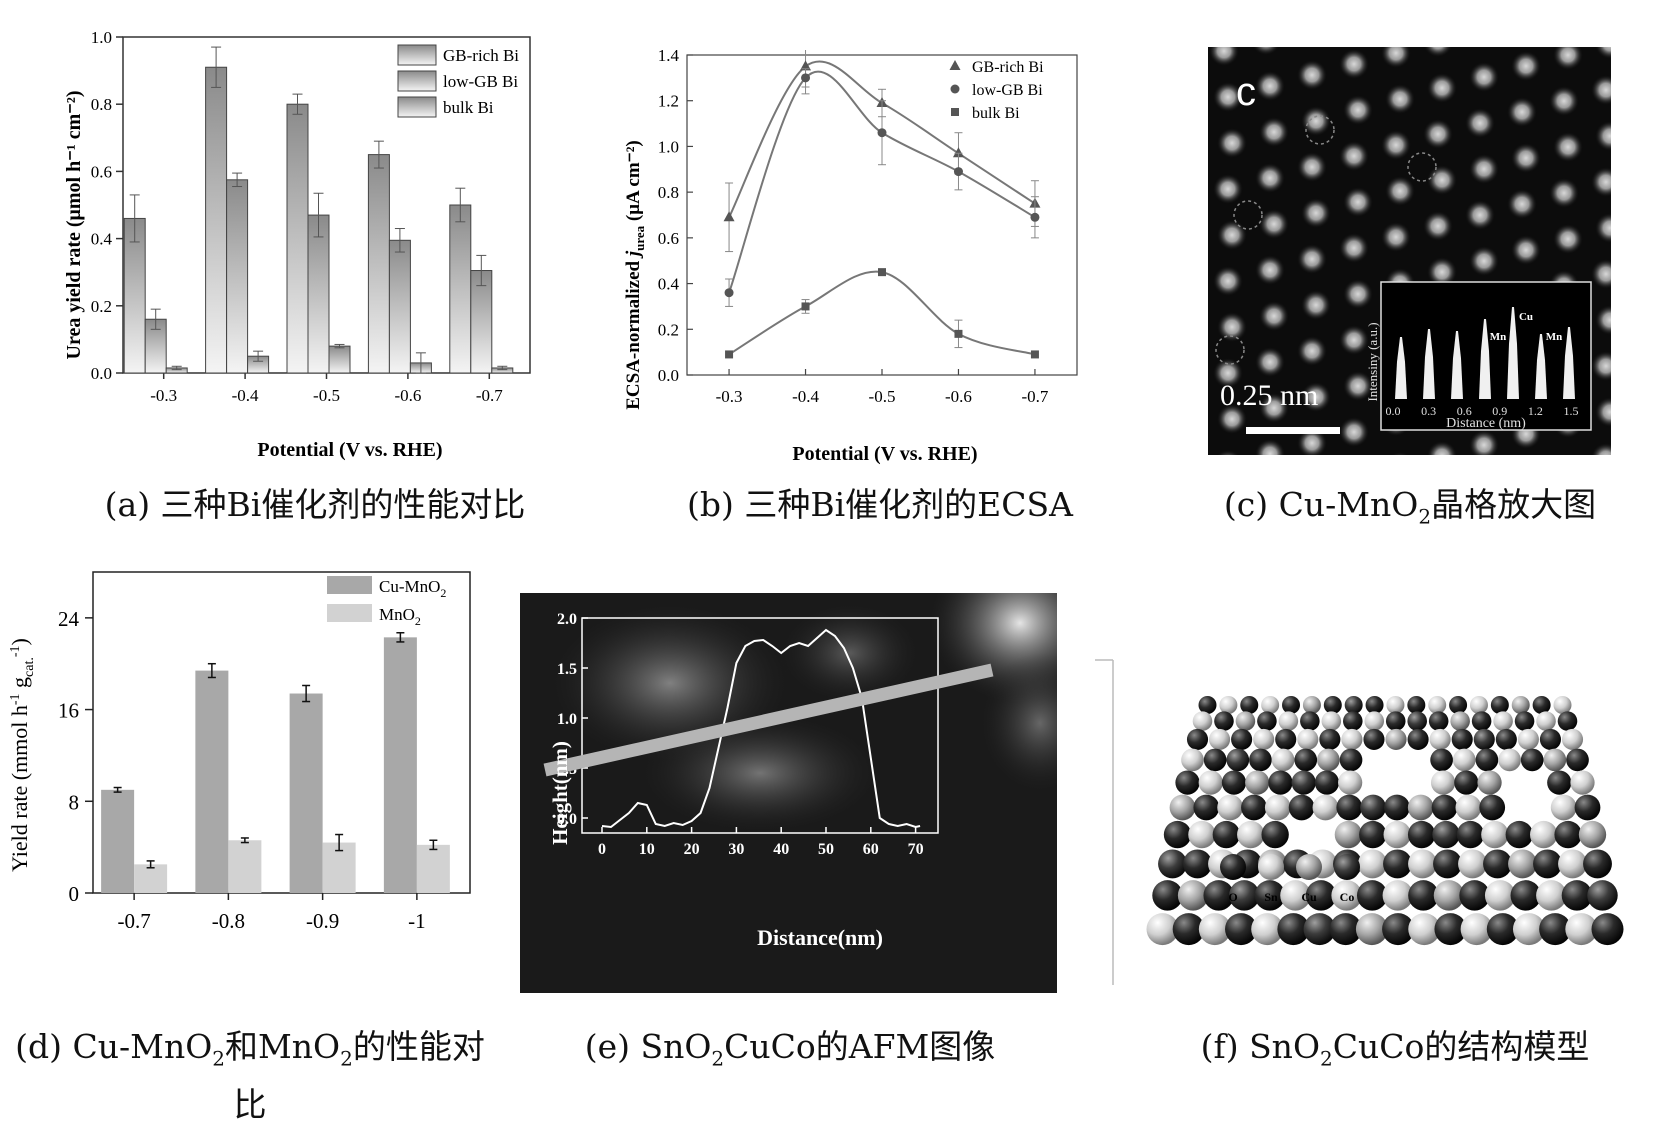  What do you see at coordinates (417, 921) in the screenshot?
I see `d-xtick-label: -1` at bounding box center [417, 921].